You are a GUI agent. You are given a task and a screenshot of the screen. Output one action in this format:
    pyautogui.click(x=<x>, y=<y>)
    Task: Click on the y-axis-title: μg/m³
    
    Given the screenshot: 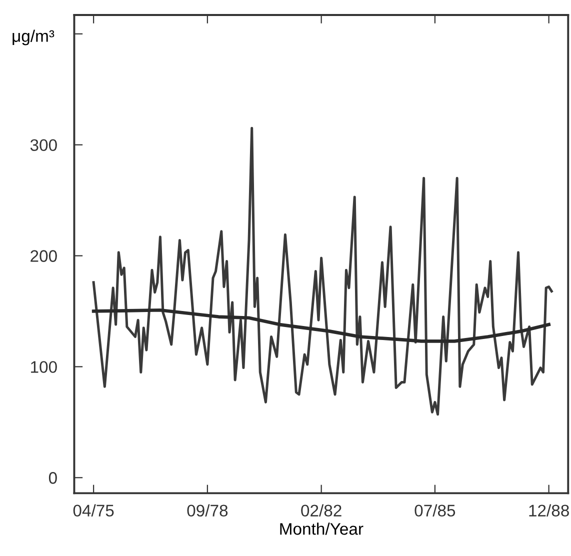 What is the action you would take?
    pyautogui.click(x=33, y=38)
    